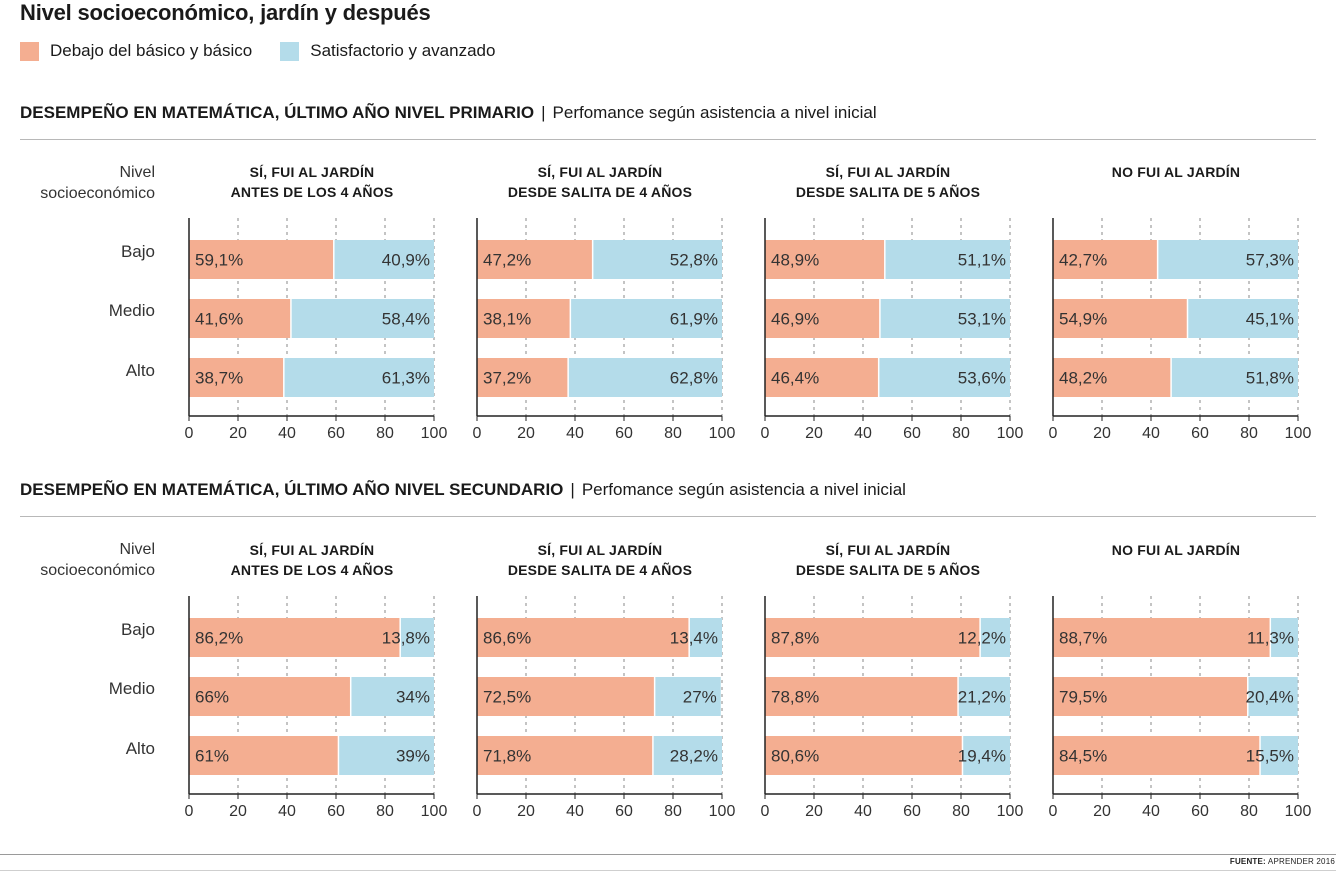  I want to click on data-label-below: 54,9%, so click(1083, 319).